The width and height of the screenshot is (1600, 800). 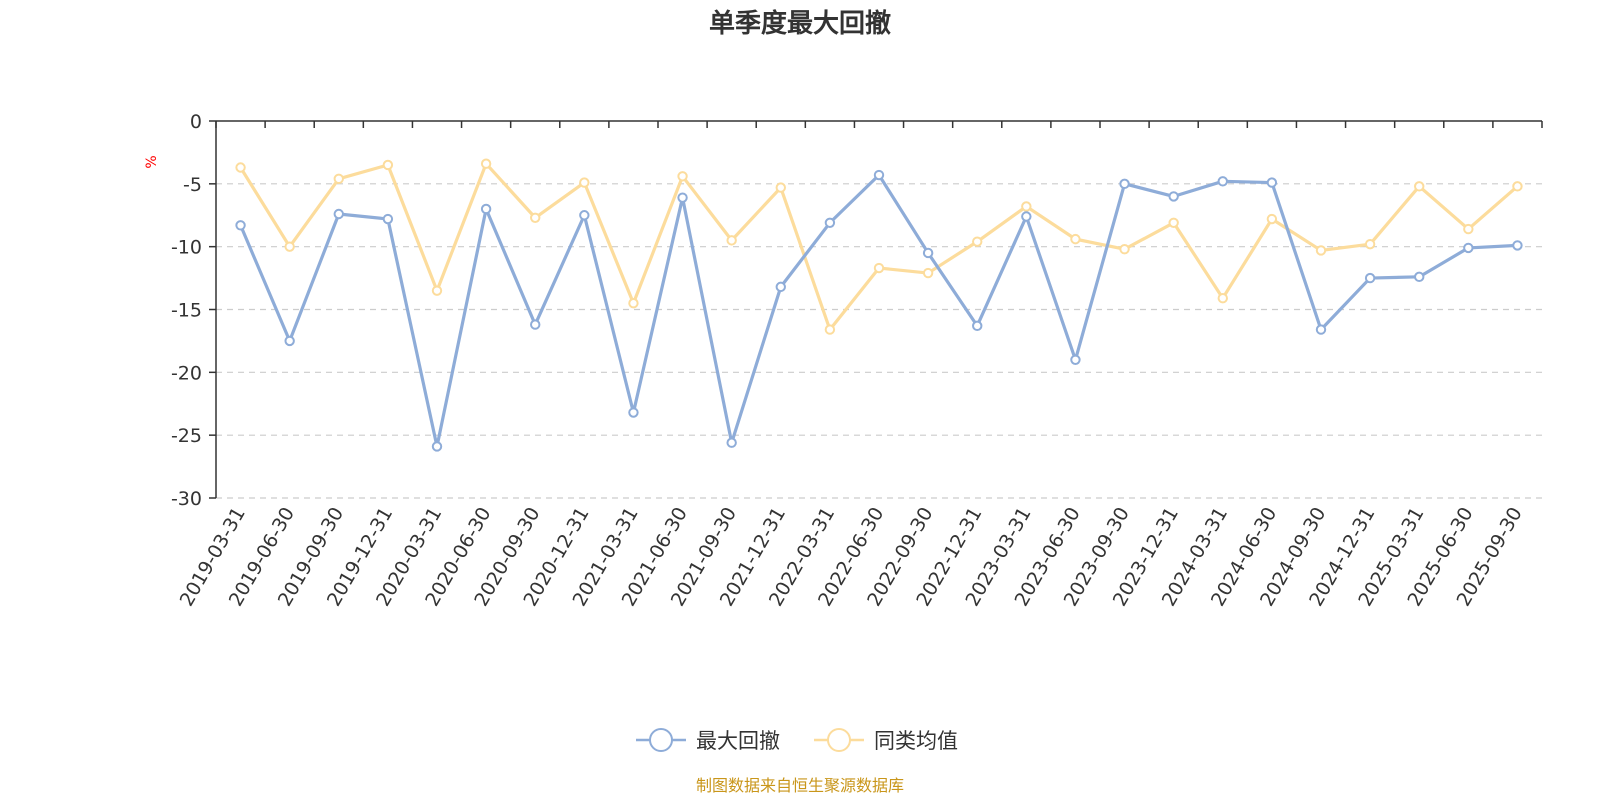 What do you see at coordinates (192, 185) in the screenshot?
I see `y-tick-label: -5` at bounding box center [192, 185].